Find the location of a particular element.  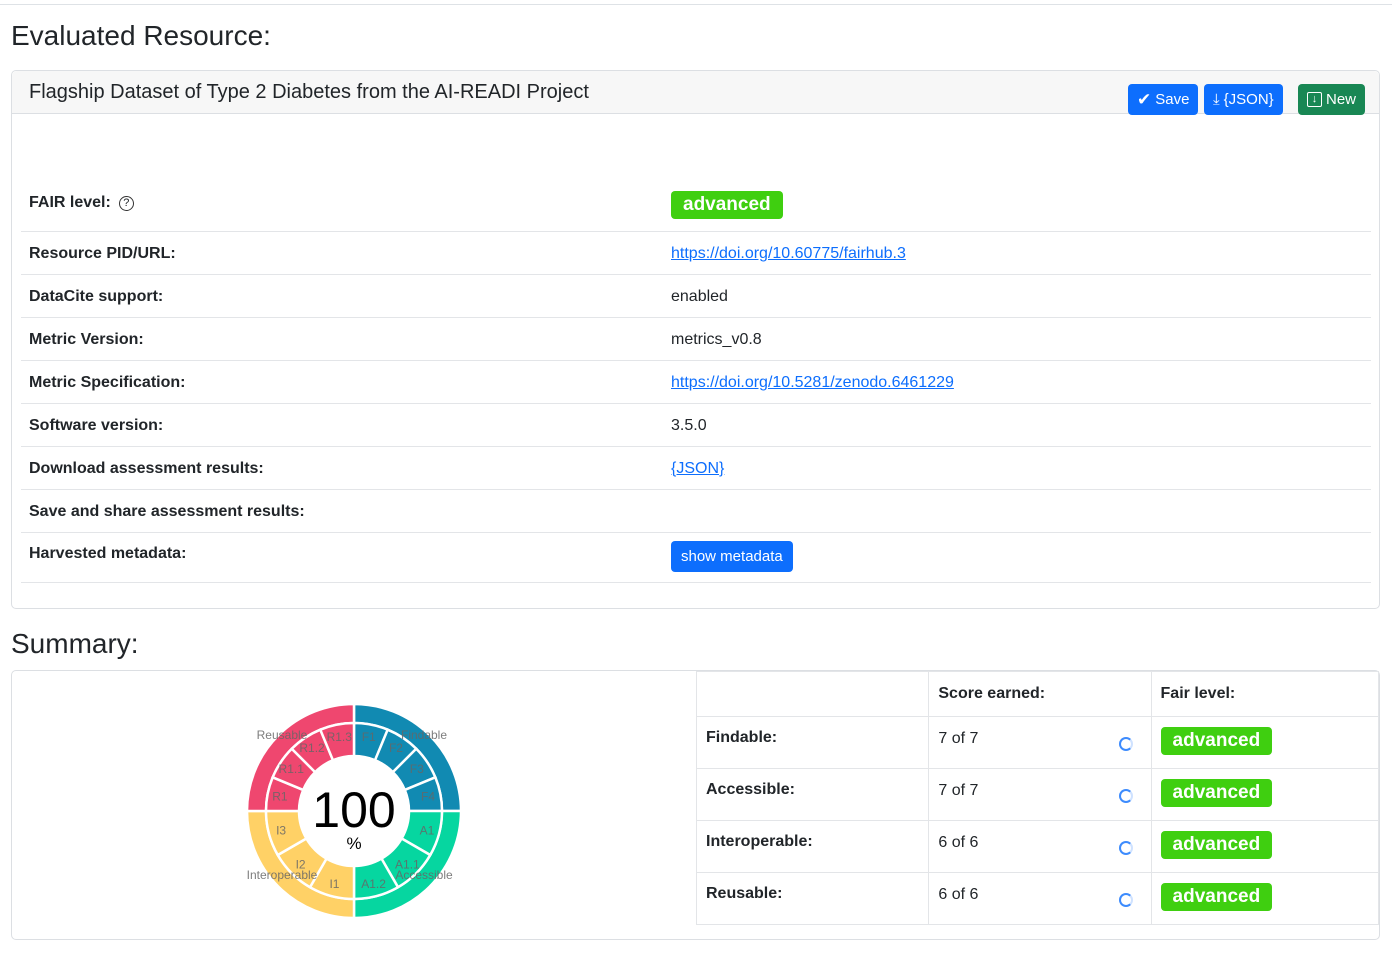

info-row: Save and share assessment results: is located at coordinates (696, 511).